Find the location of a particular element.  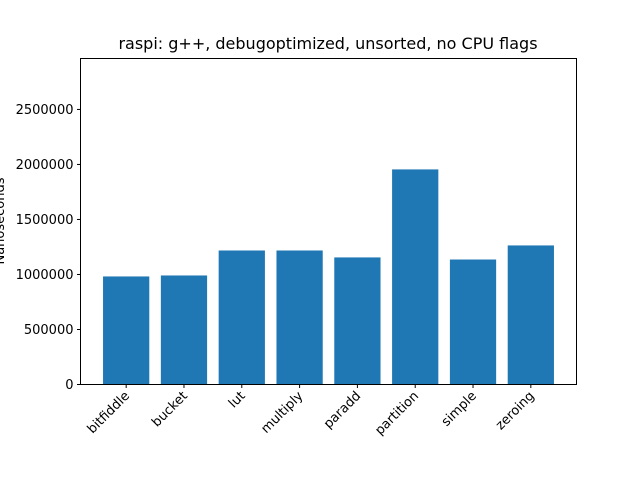

x-tick-label: multiply is located at coordinates (282, 413).